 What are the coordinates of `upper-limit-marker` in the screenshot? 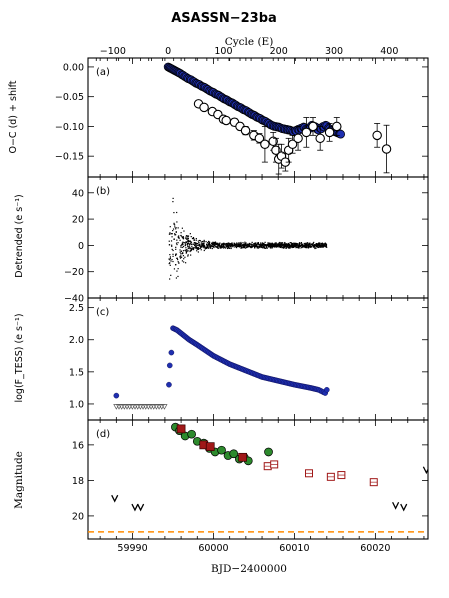 It's located at (164, 407).